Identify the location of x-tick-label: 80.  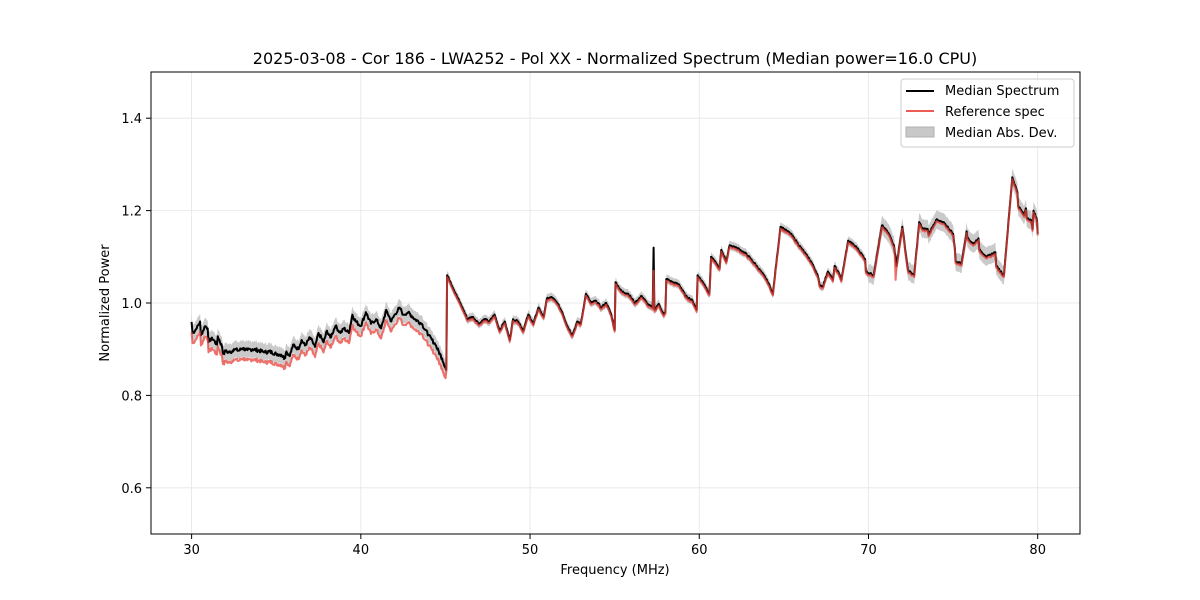
(1037, 550).